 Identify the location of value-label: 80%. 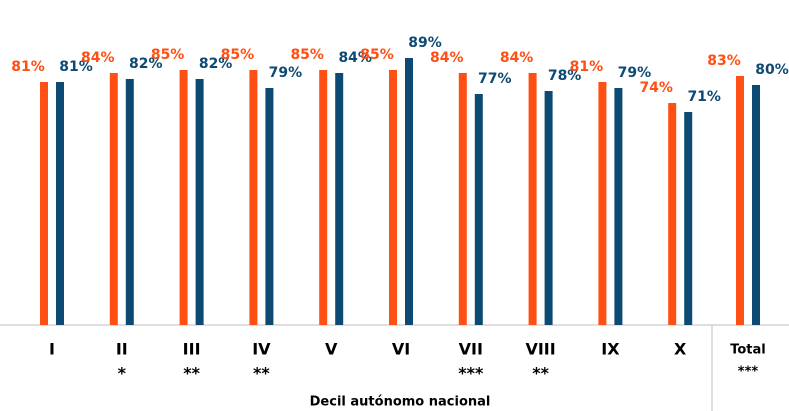
(772, 70).